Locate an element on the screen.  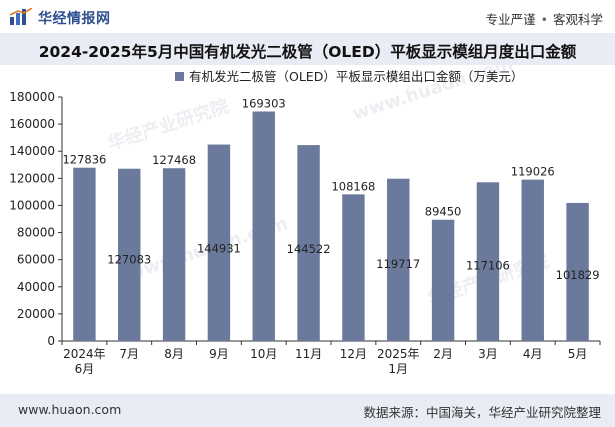
huajing-logo-icon is located at coordinates (21, 16).